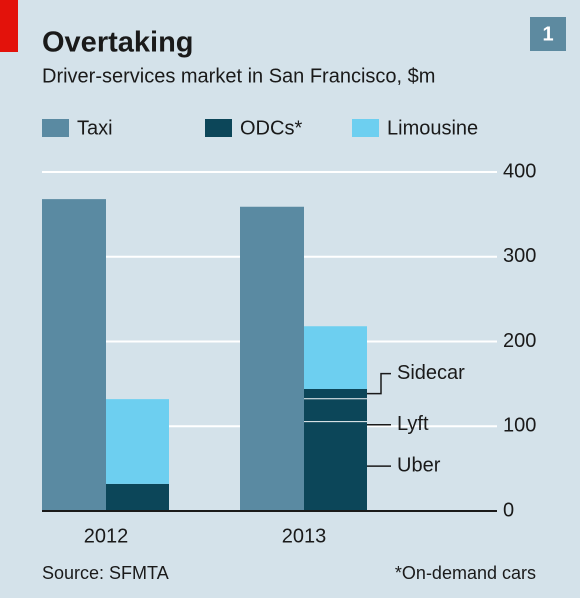  Describe the element at coordinates (105, 573) in the screenshot. I see `source: Source: SFMTA` at that location.